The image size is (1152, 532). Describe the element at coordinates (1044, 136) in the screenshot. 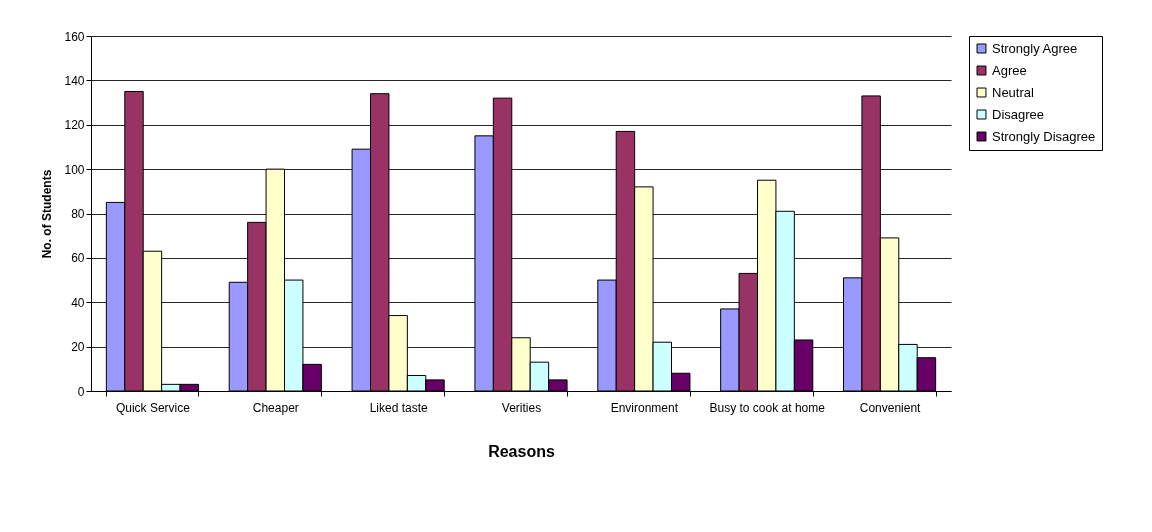

I see `legend-label: Strongly Disagree` at that location.